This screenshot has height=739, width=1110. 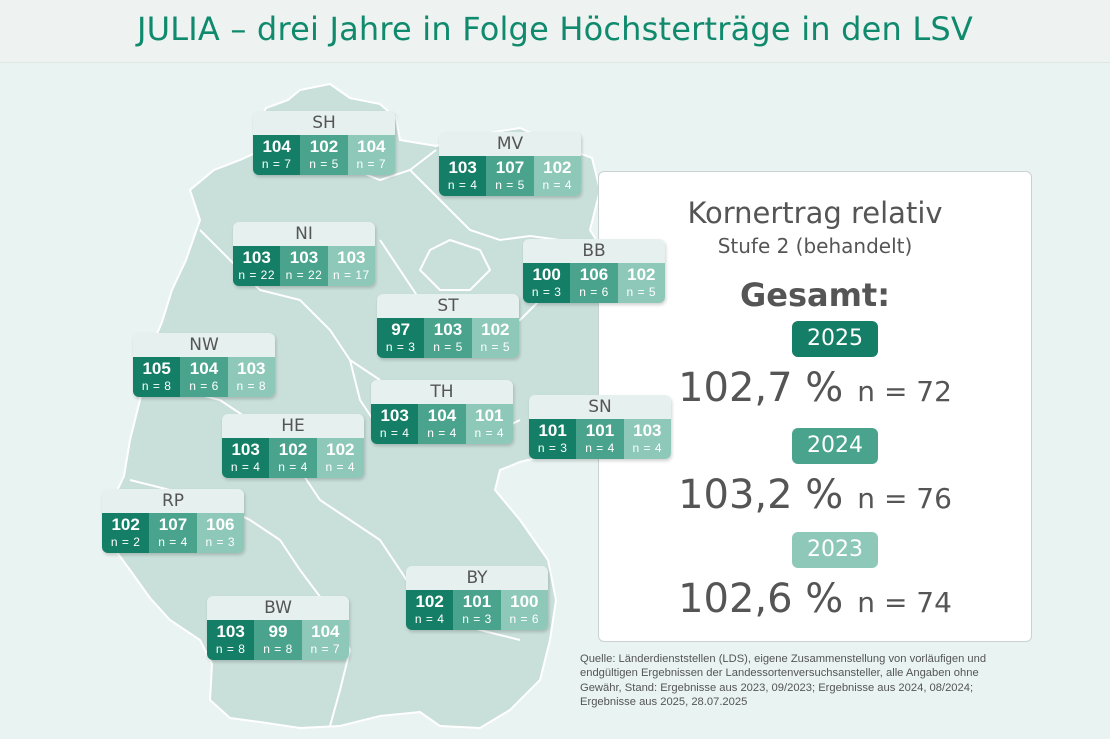 What do you see at coordinates (173, 533) in the screenshot?
I see `state-value-2024: 107 n = 4` at bounding box center [173, 533].